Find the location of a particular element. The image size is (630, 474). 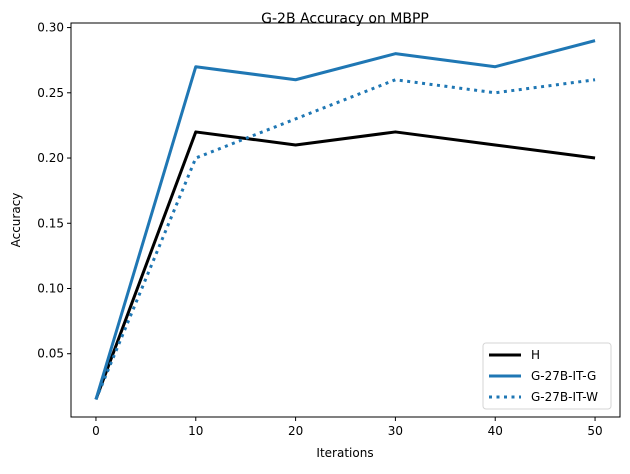

y-axis-label: Accuracy is located at coordinates (16, 220).